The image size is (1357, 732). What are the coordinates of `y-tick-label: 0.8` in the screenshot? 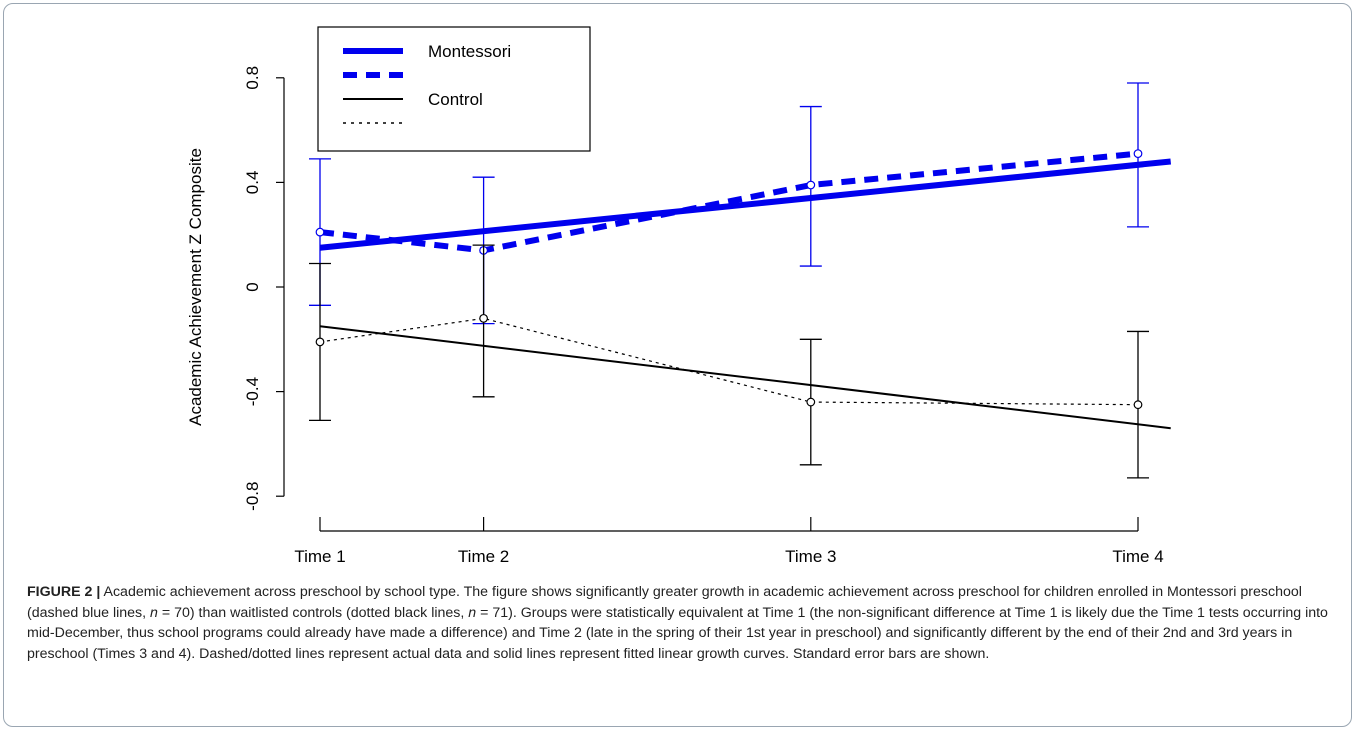 It's located at (252, 78).